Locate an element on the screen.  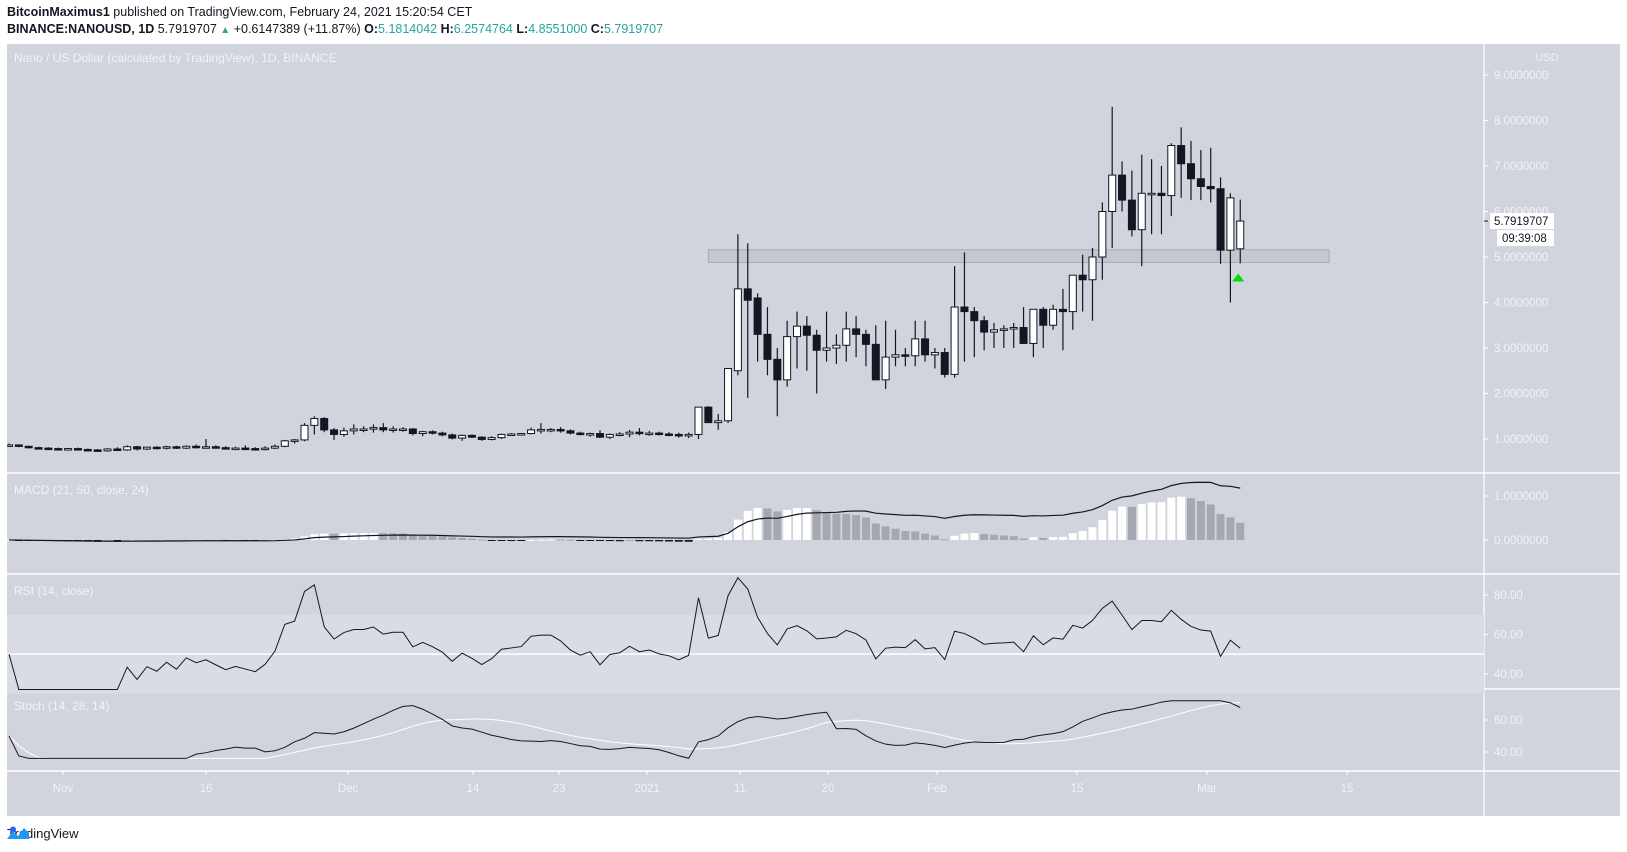
support-zone is located at coordinates (1018, 256).